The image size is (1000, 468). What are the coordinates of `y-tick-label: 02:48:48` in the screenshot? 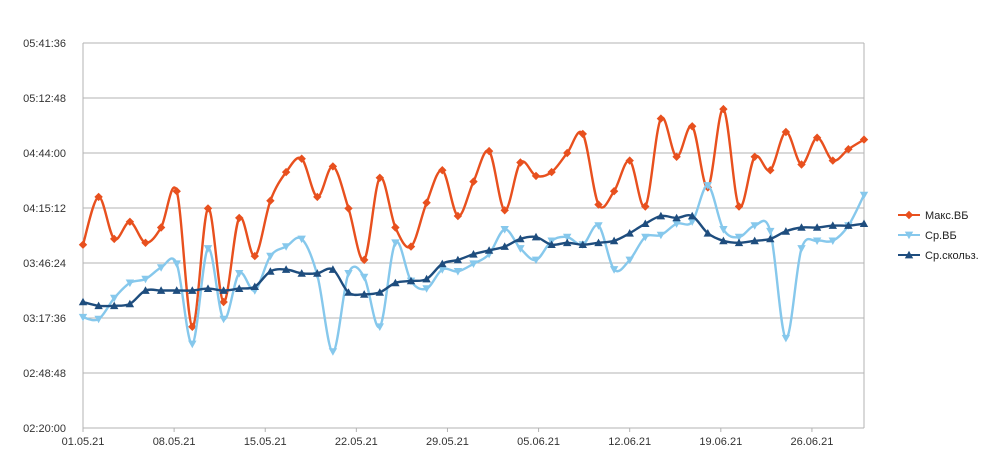 It's located at (44, 374).